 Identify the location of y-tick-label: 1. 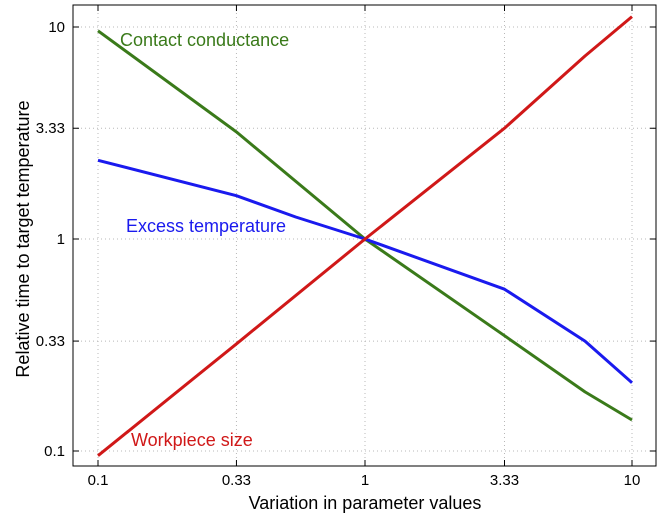
(61, 239).